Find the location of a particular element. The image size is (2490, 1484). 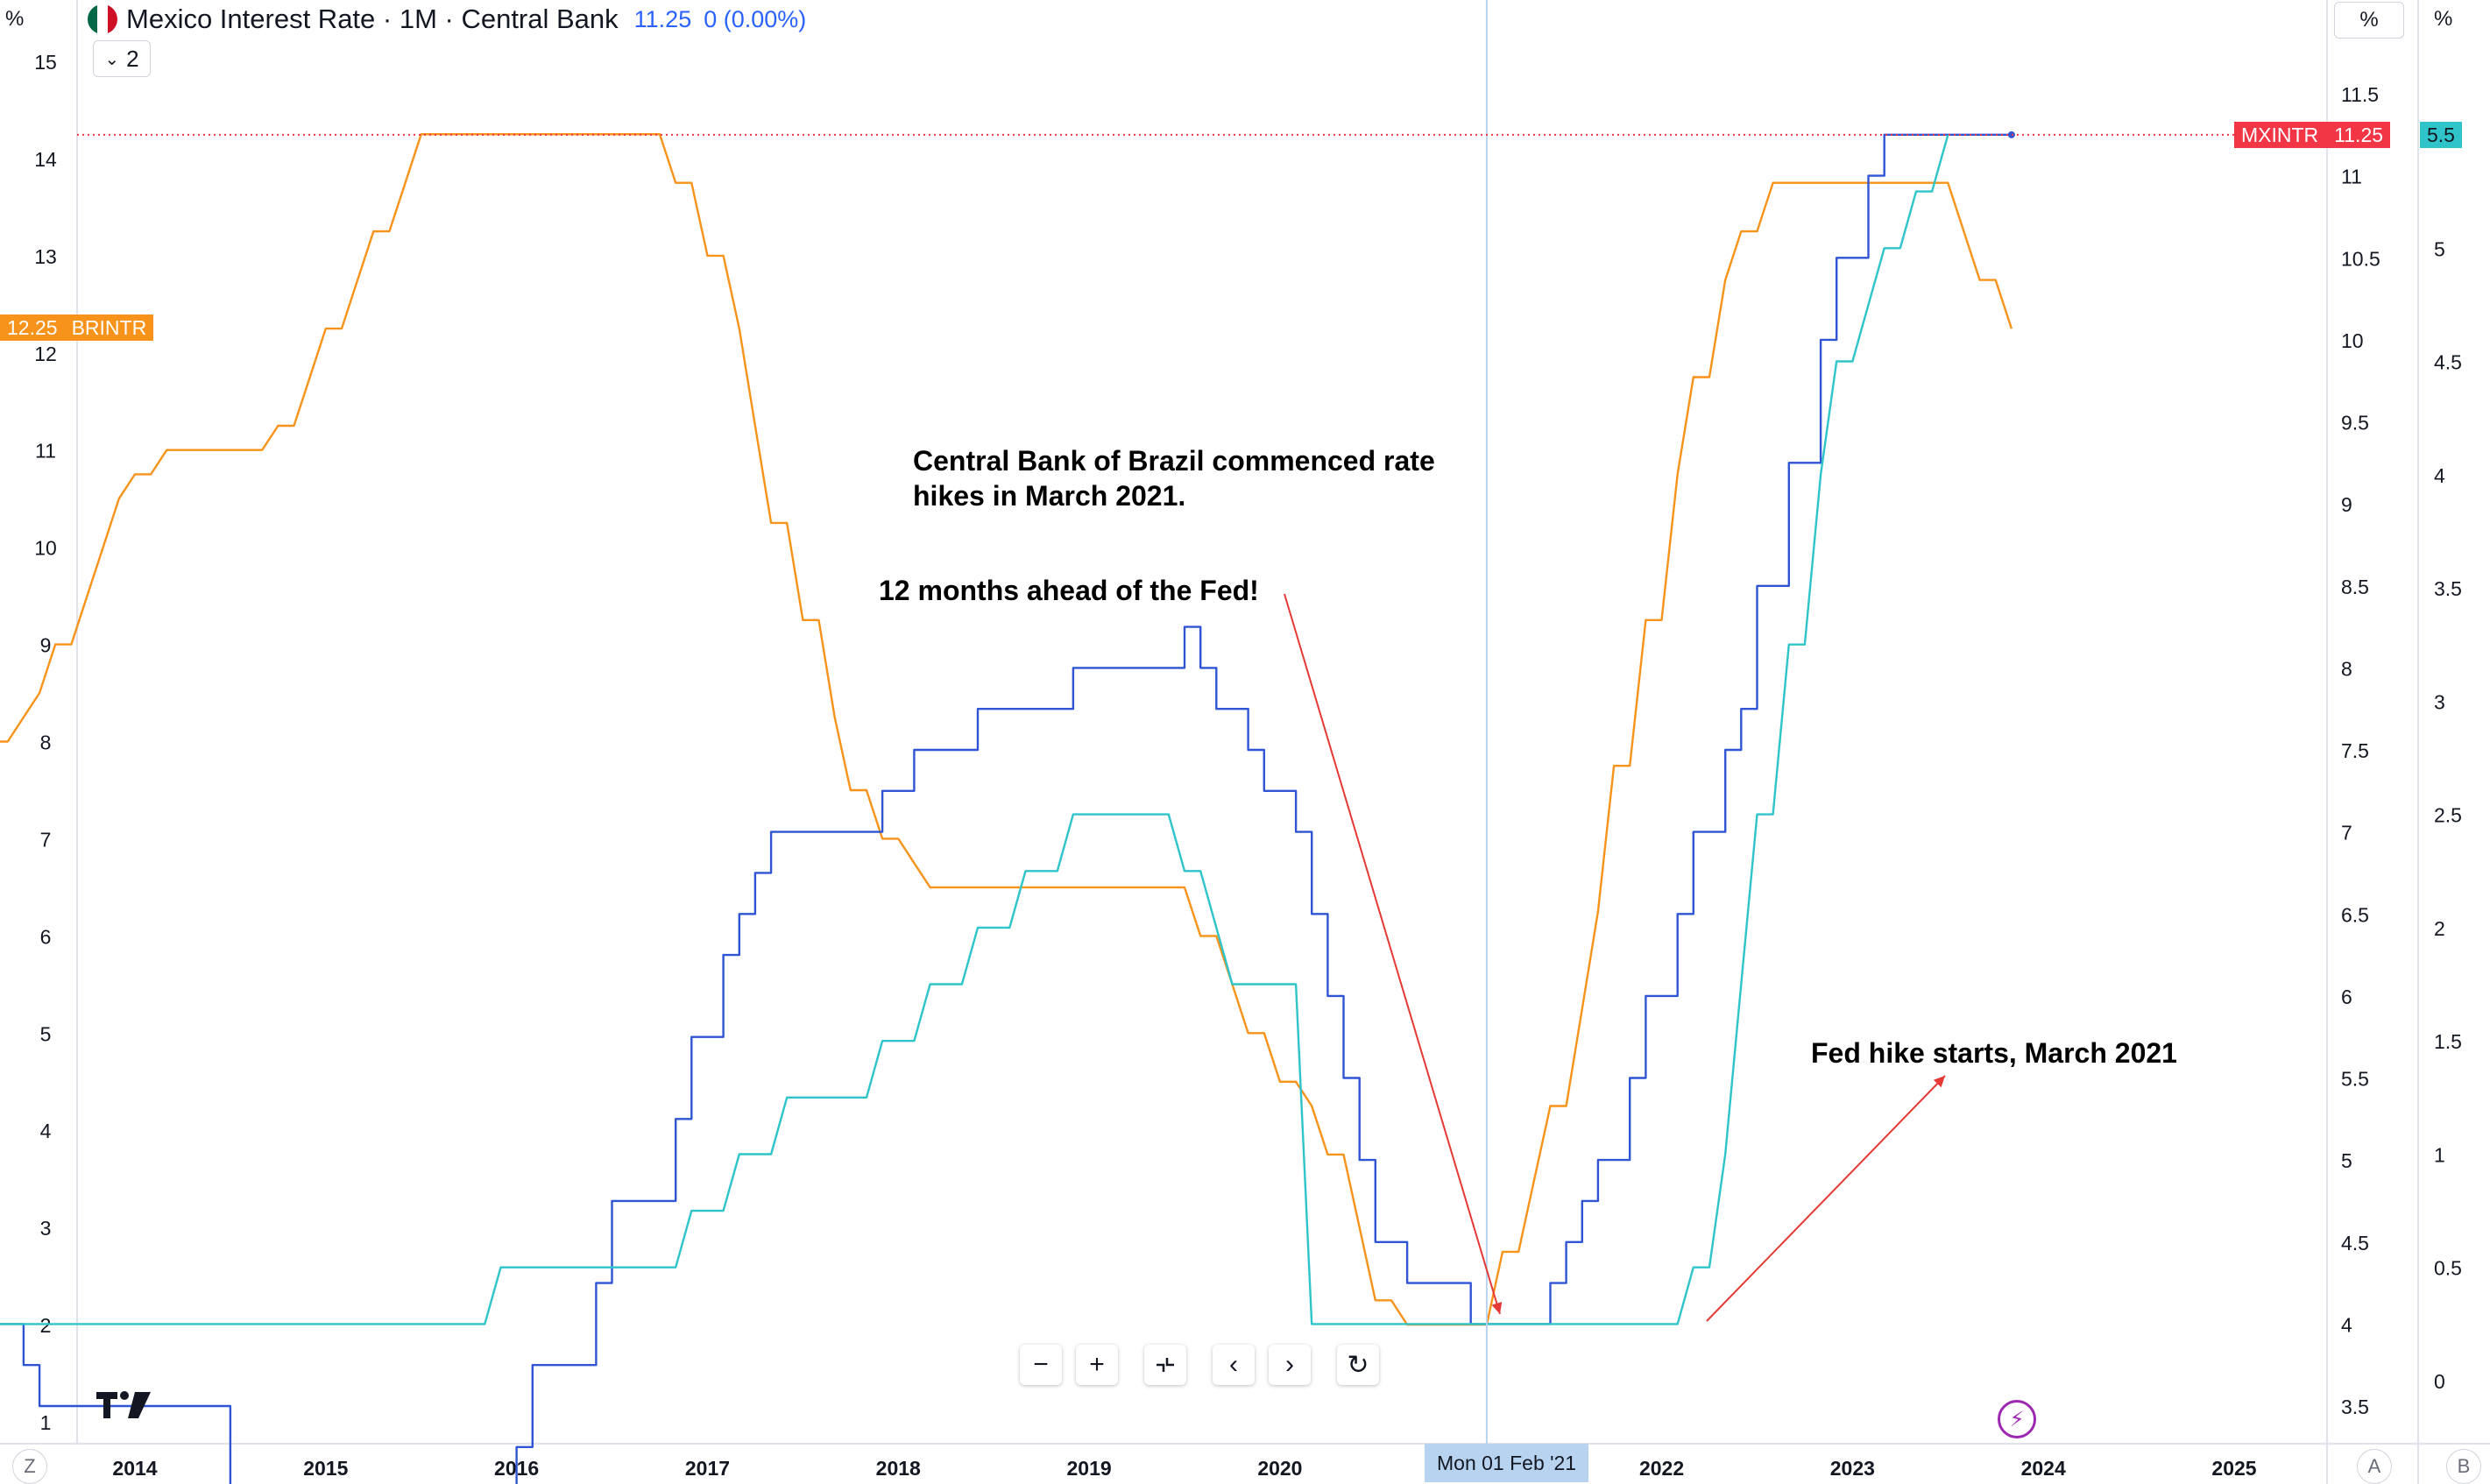

right-axis-tick-label: 7 is located at coordinates (2346, 833).